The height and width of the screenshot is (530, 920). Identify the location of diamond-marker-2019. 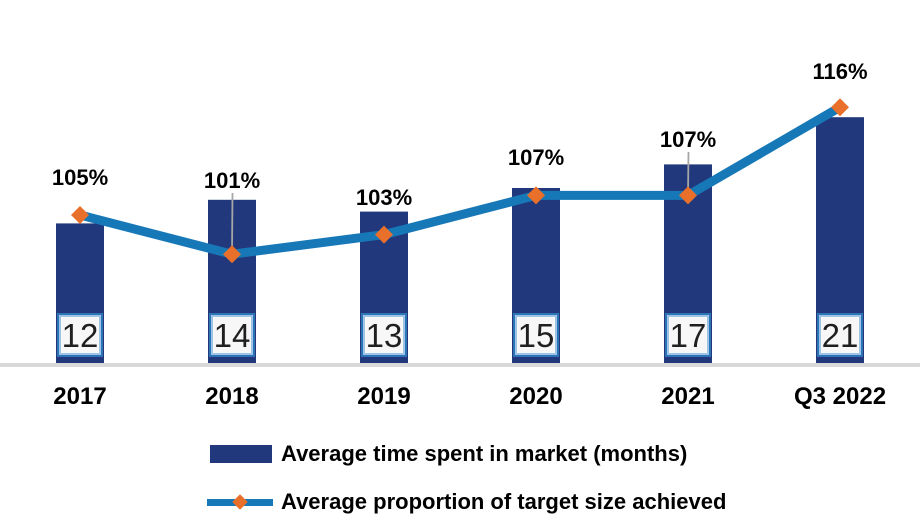
(384, 234).